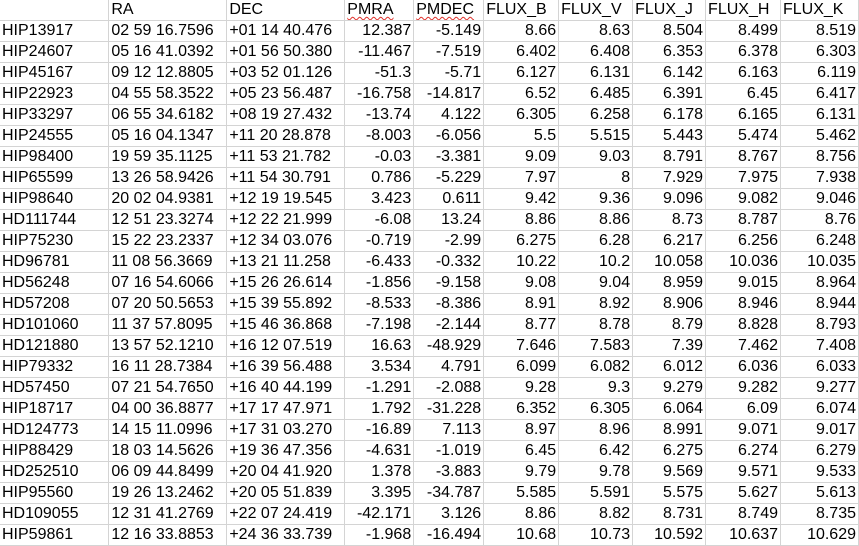 Image resolution: width=859 pixels, height=546 pixels. I want to click on cell-id: HD124773, so click(55, 430).